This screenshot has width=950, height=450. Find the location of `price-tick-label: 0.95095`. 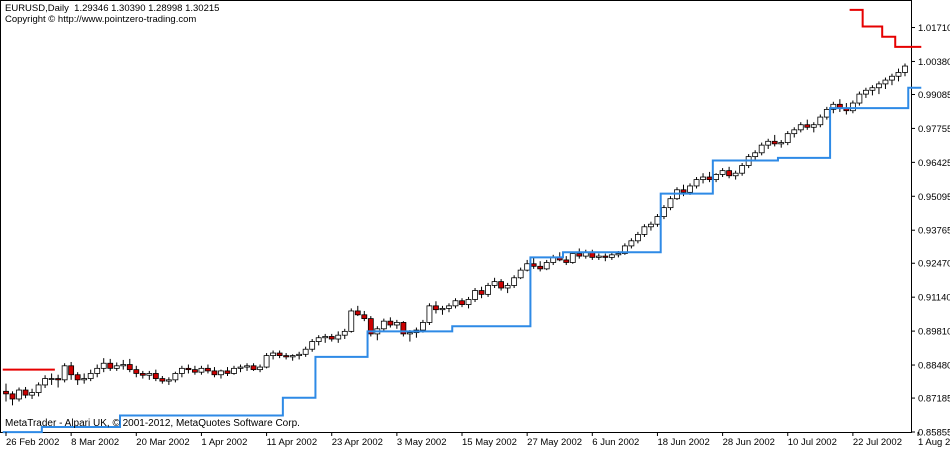

price-tick-label: 0.95095 is located at coordinates (934, 197).